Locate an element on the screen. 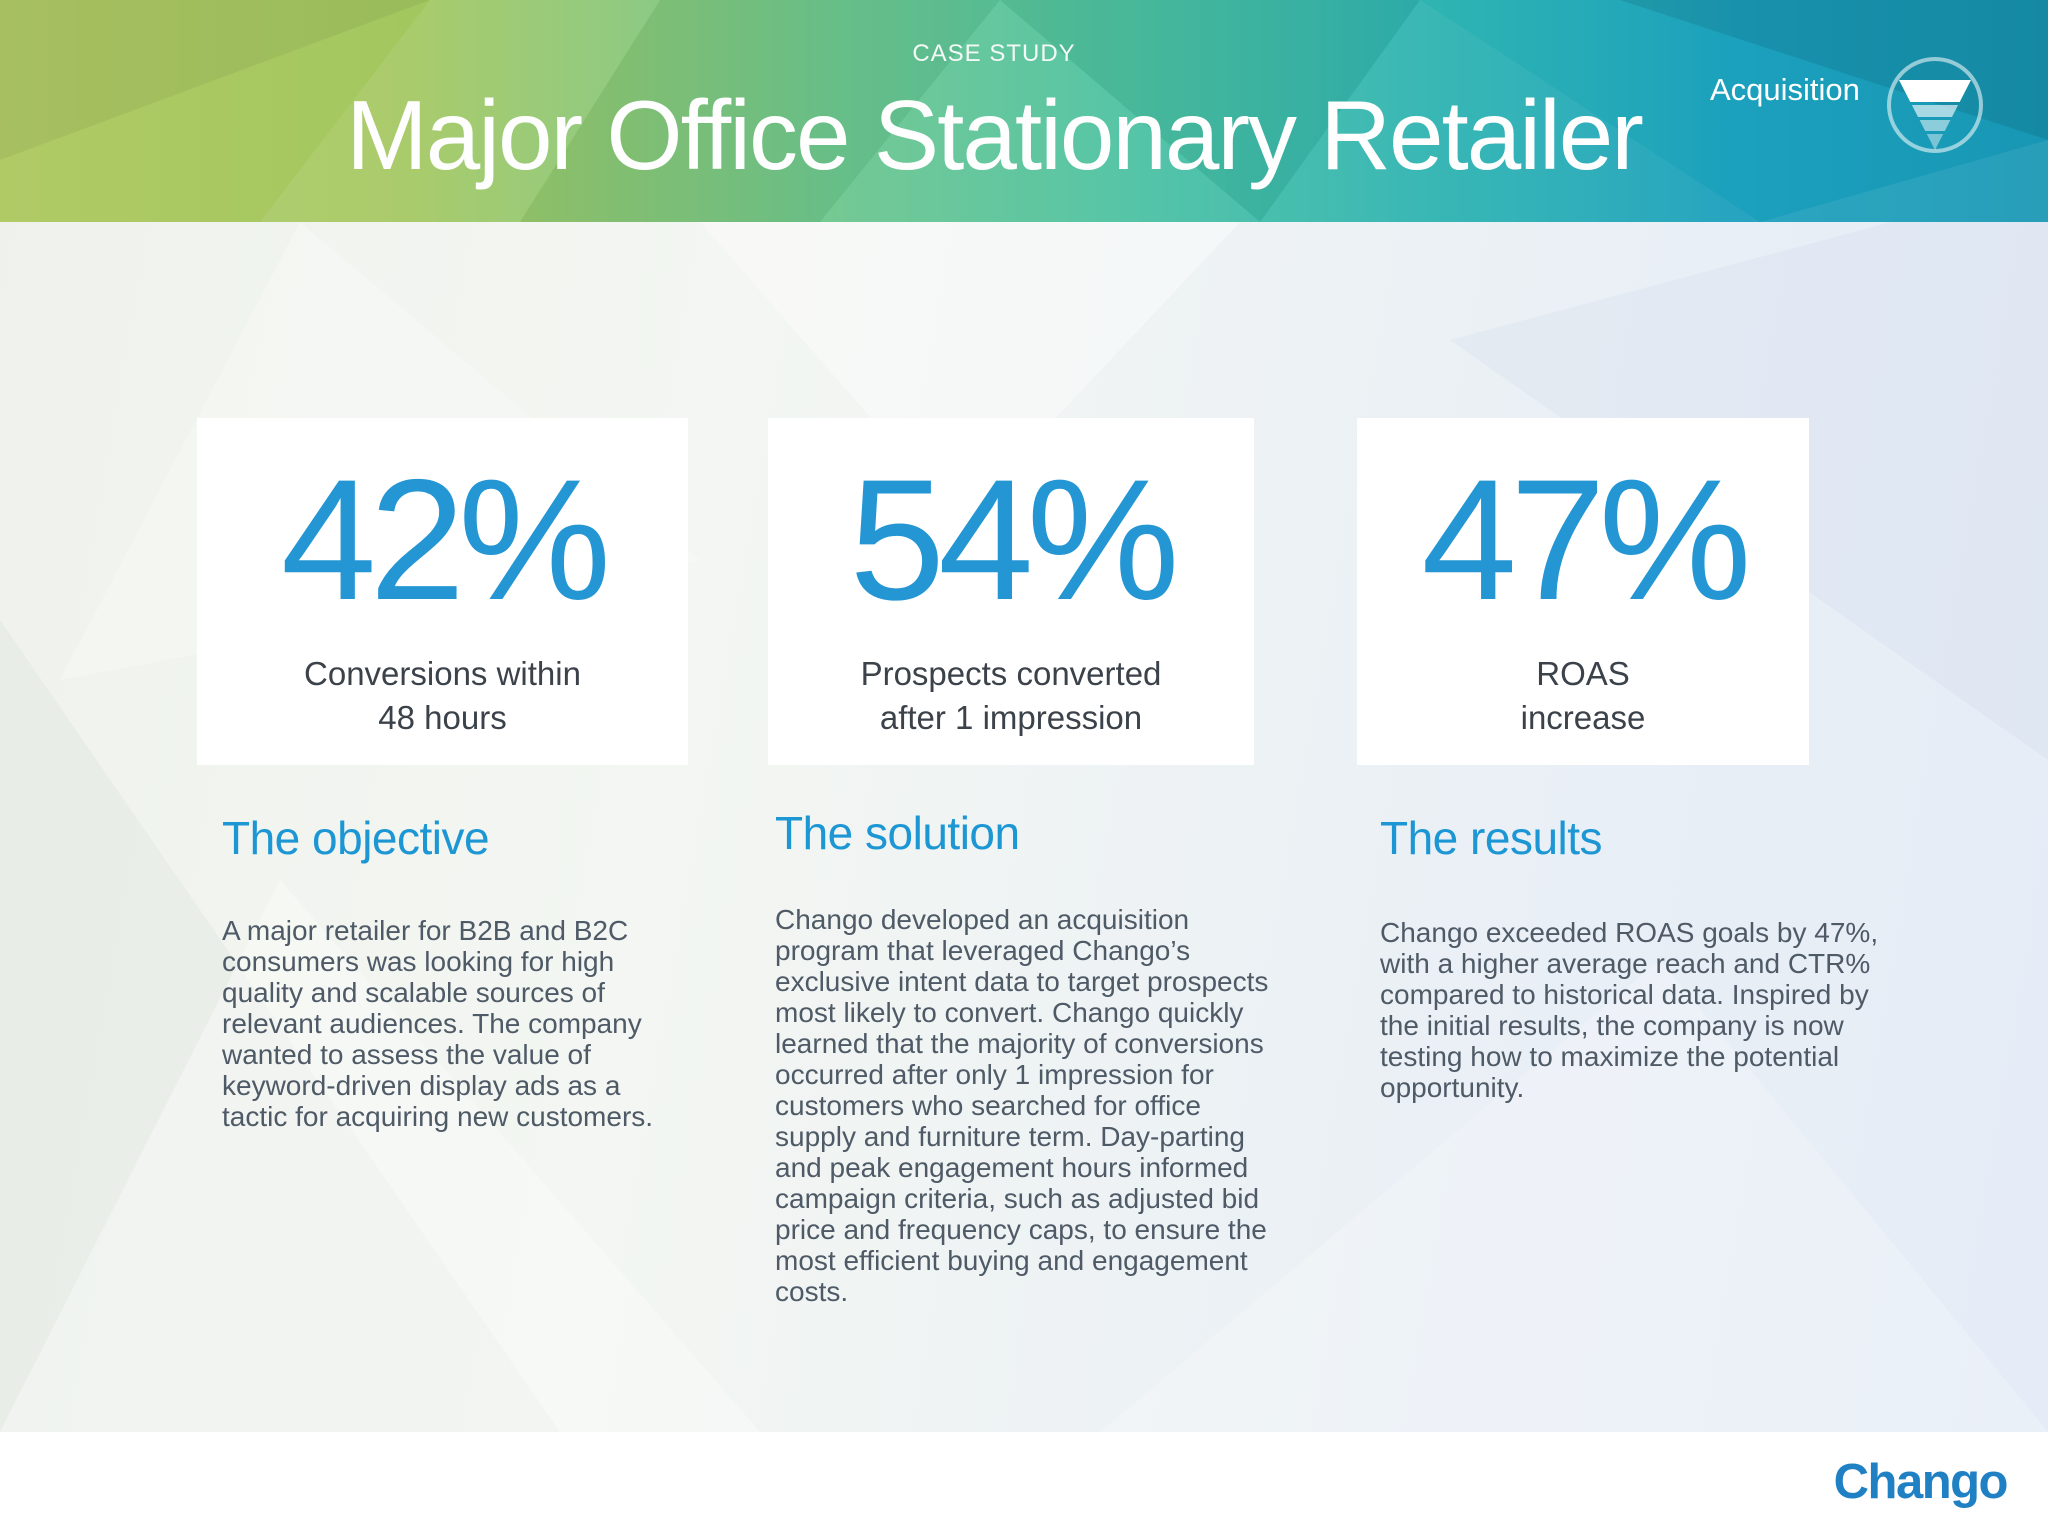 The image size is (2048, 1536). footer: Chango is located at coordinates (1024, 1484).